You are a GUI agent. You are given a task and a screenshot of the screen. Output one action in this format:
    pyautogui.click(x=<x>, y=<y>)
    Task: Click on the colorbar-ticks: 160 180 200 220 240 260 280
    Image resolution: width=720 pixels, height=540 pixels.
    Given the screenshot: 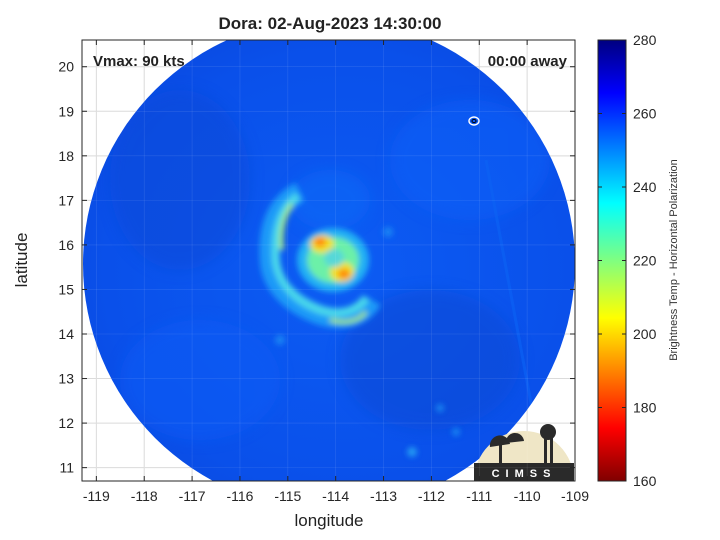 What is the action you would take?
    pyautogui.click(x=627, y=260)
    